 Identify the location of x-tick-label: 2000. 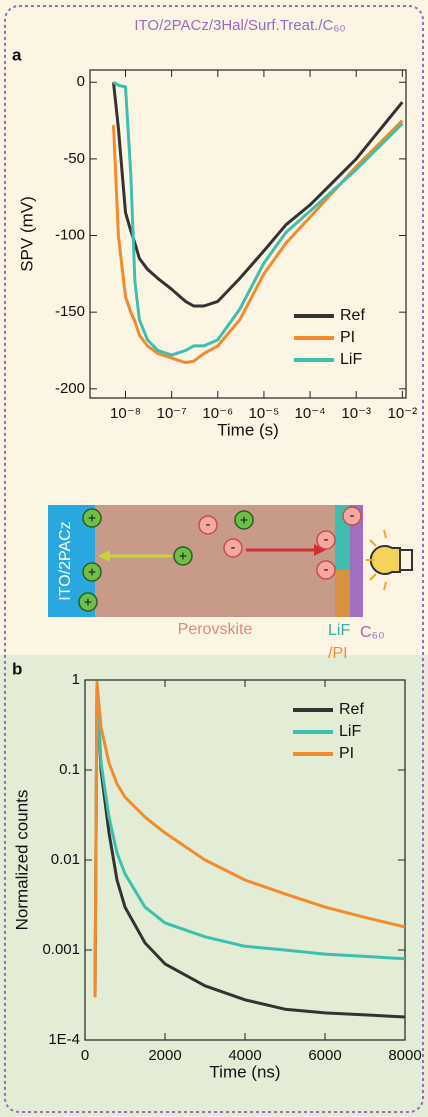
(164, 1055).